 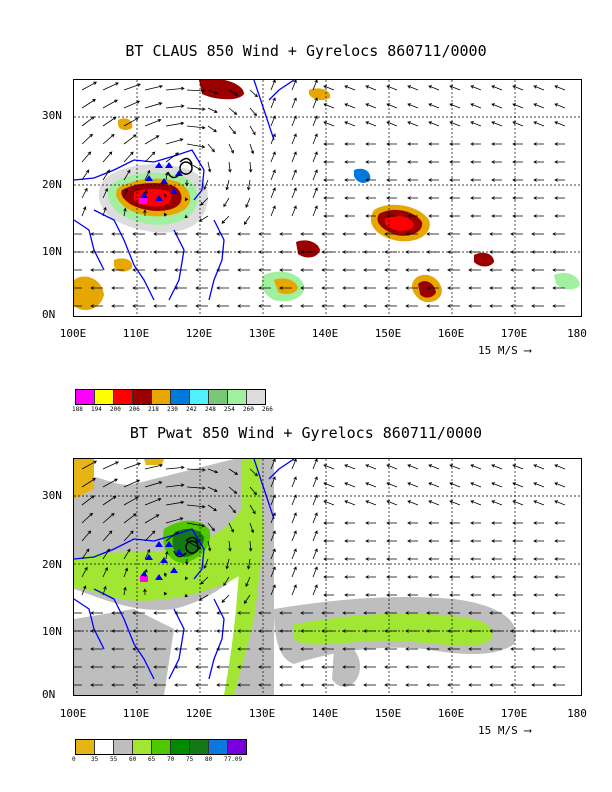 I want to click on lon-label-160e: 160E, so click(x=451, y=713).